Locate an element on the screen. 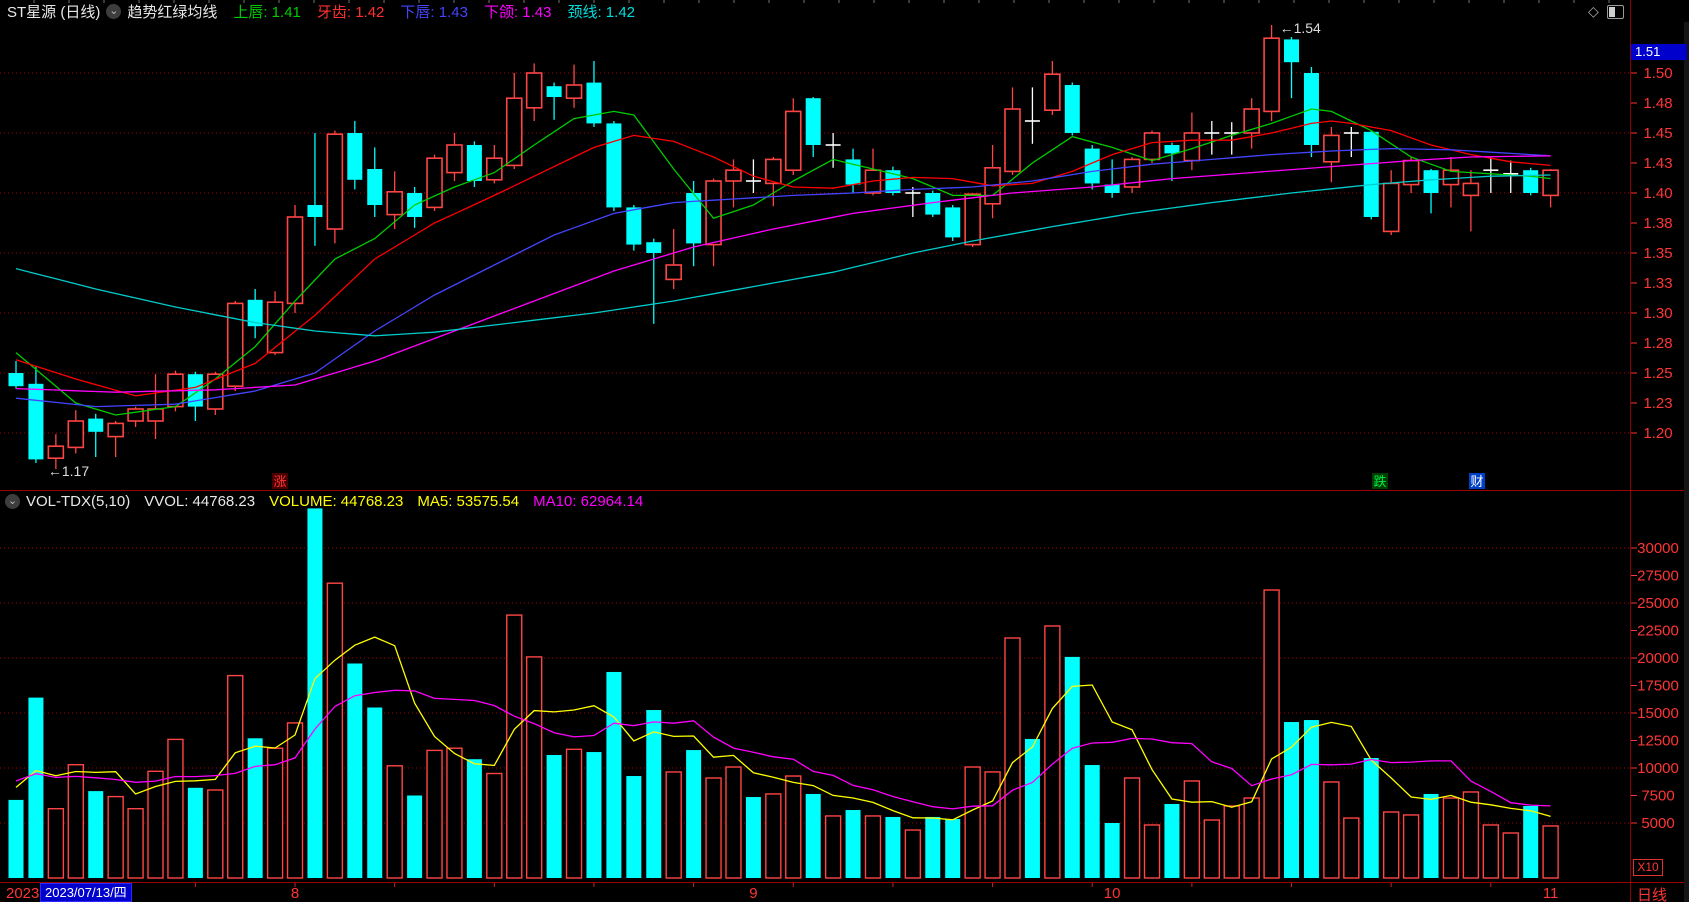  price-annotation: ←1.54 is located at coordinates (1300, 28).